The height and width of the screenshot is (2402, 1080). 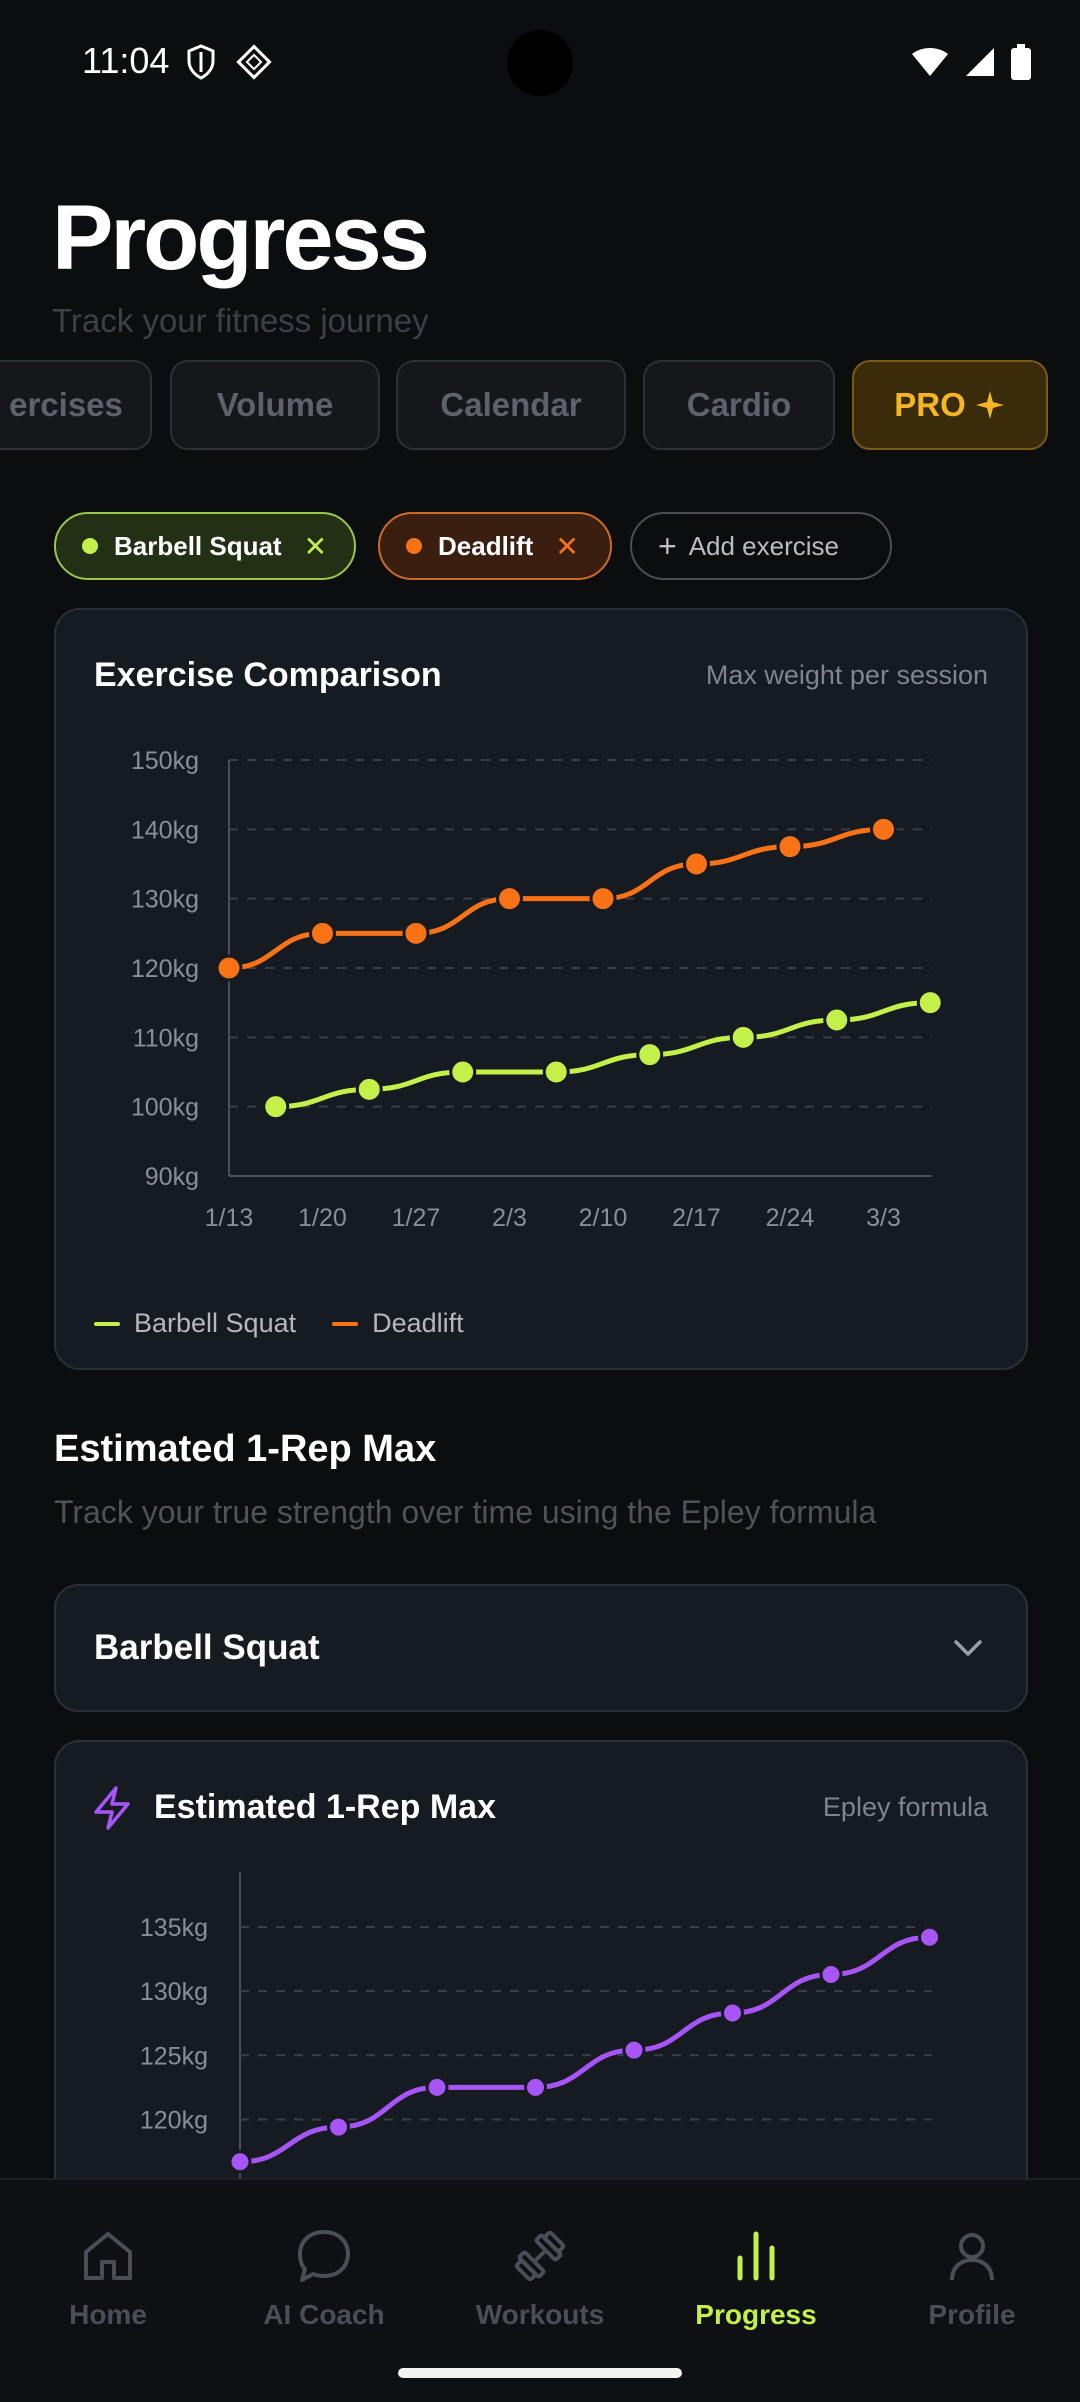 What do you see at coordinates (165, 1108) in the screenshot?
I see `y-tick-label: 100kg` at bounding box center [165, 1108].